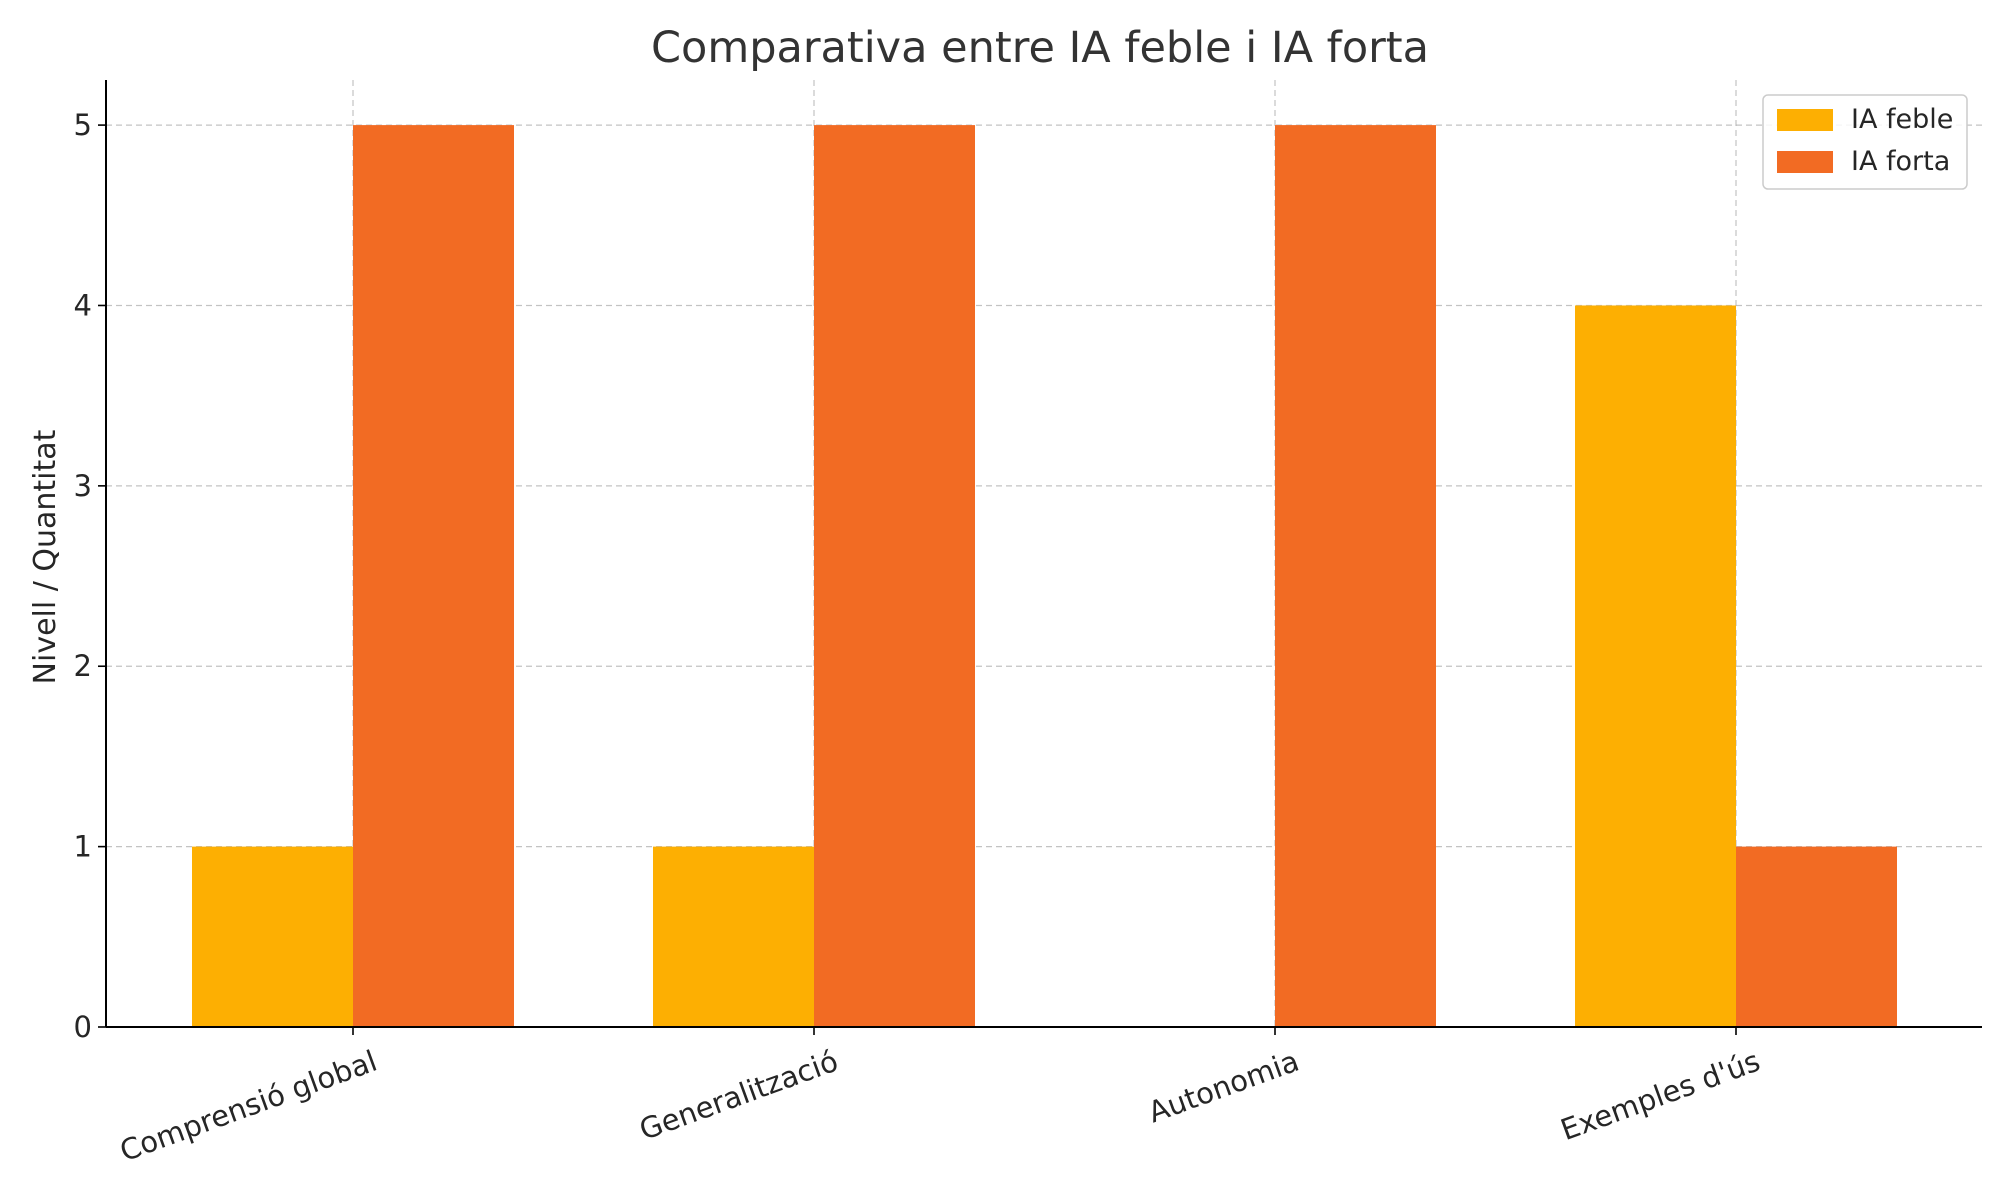  Describe the element at coordinates (248, 1106) in the screenshot. I see `x-tick-label: Comprensió global` at that location.